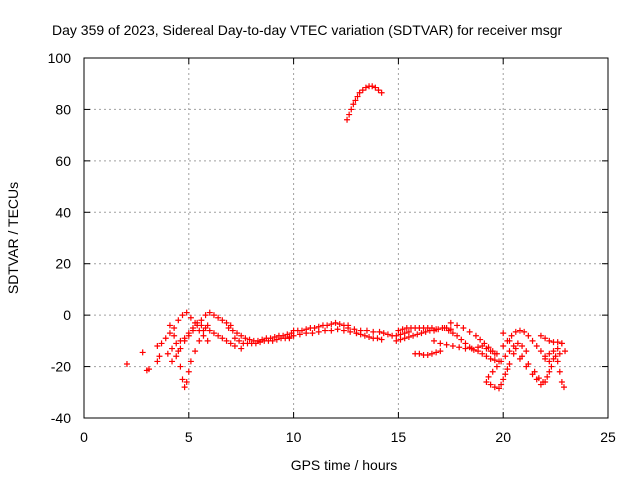 The height and width of the screenshot is (480, 640). I want to click on x-tick-label: 20, so click(503, 437).